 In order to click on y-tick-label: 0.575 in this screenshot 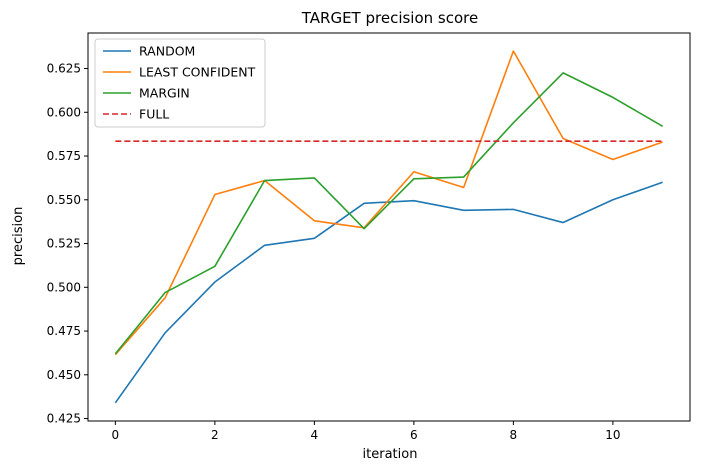, I will do `click(64, 156)`.